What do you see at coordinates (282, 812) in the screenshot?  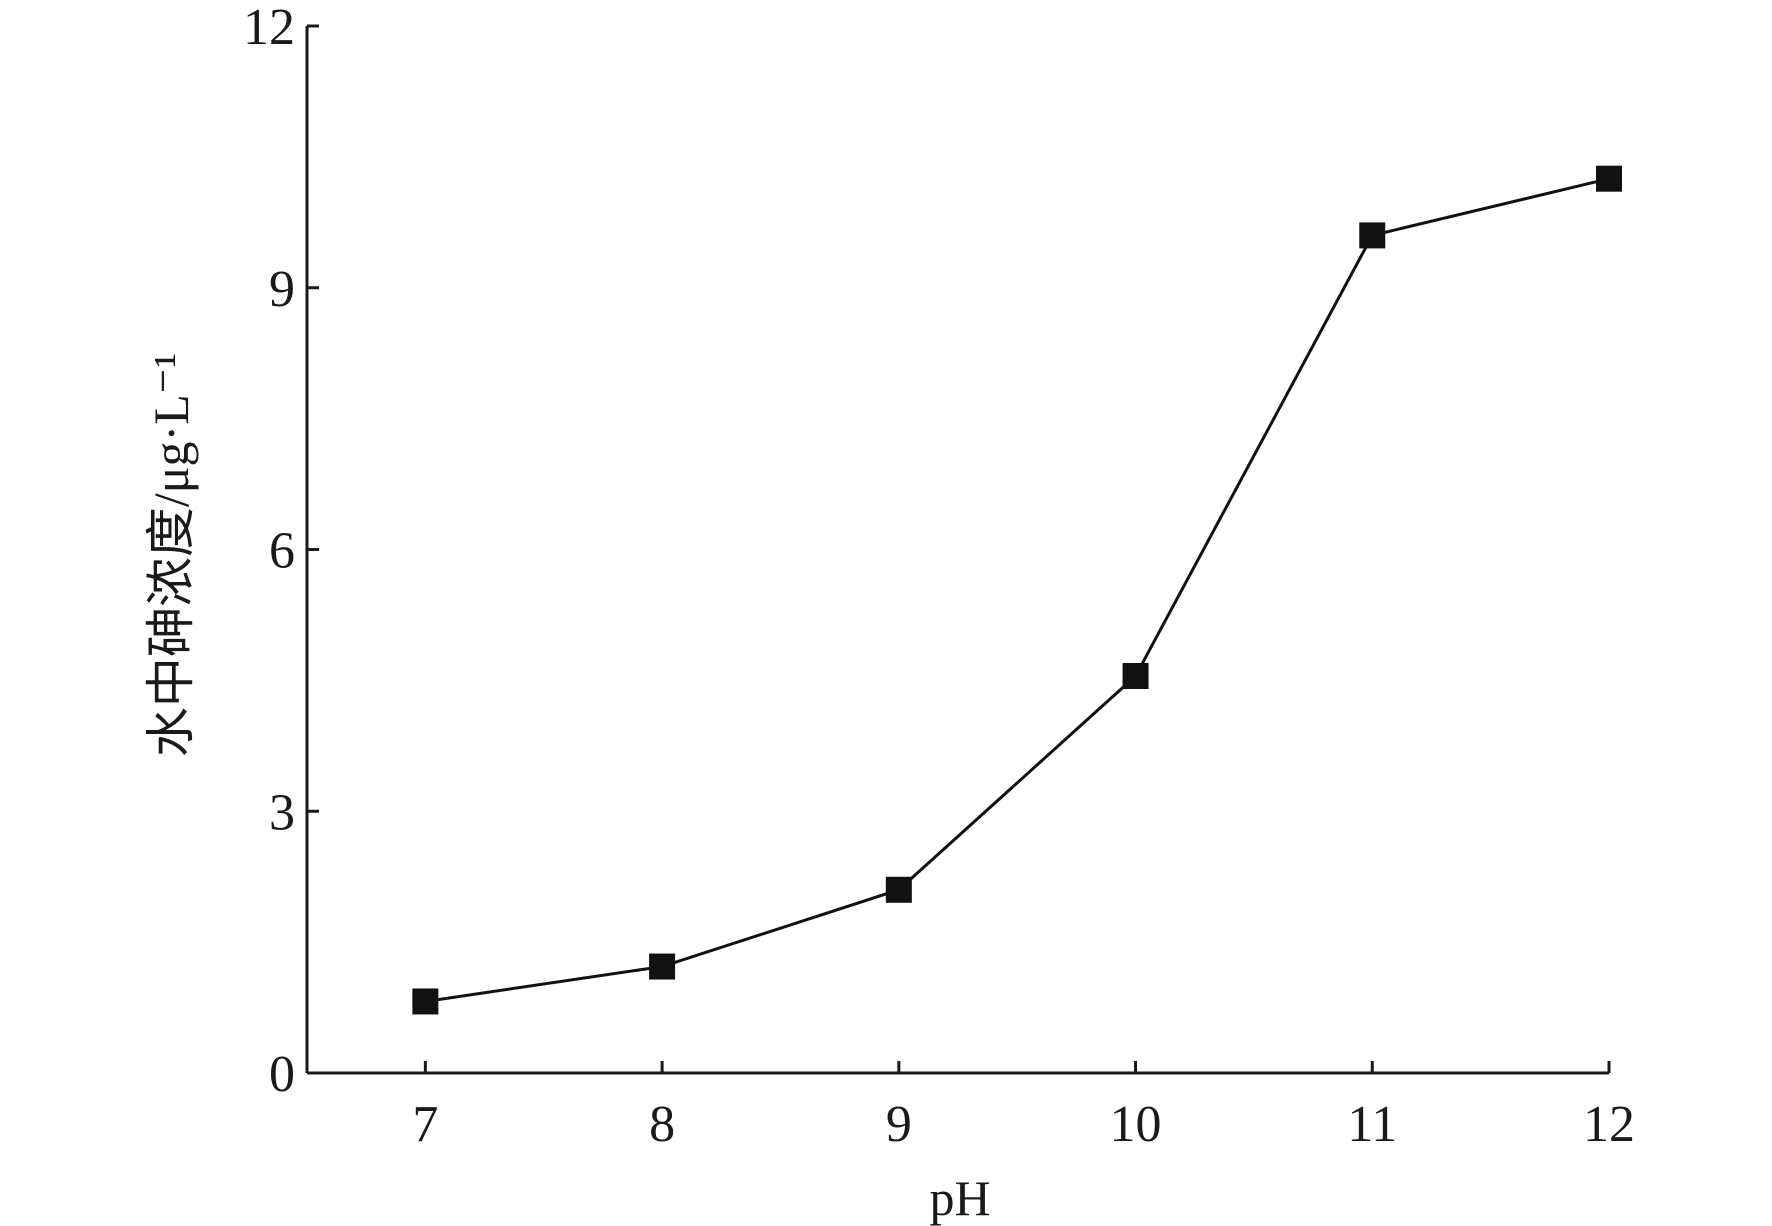 I see `y-tick-label: 3` at bounding box center [282, 812].